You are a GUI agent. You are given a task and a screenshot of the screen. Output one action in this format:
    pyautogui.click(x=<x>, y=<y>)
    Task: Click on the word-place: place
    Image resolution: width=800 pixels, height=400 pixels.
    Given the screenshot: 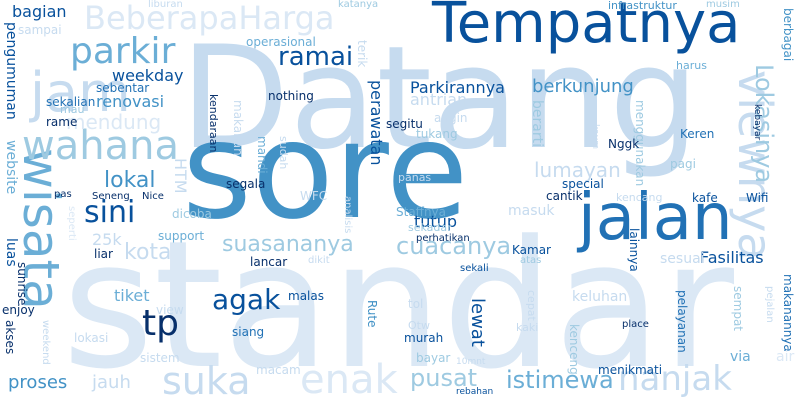 What is the action you would take?
    pyautogui.click(x=635, y=324)
    